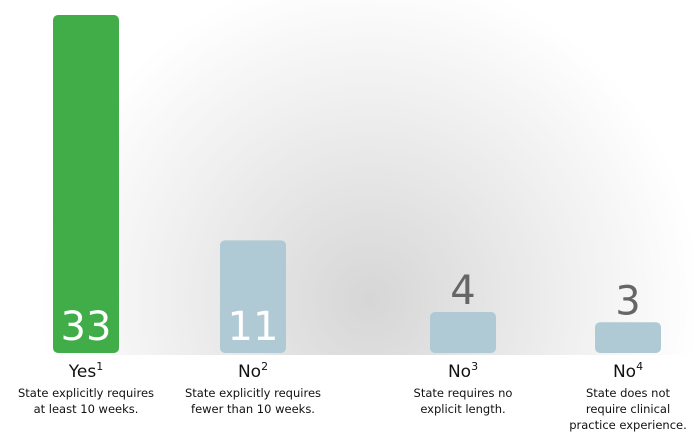  Describe the element at coordinates (628, 393) in the screenshot. I see `category-description: State does not` at that location.